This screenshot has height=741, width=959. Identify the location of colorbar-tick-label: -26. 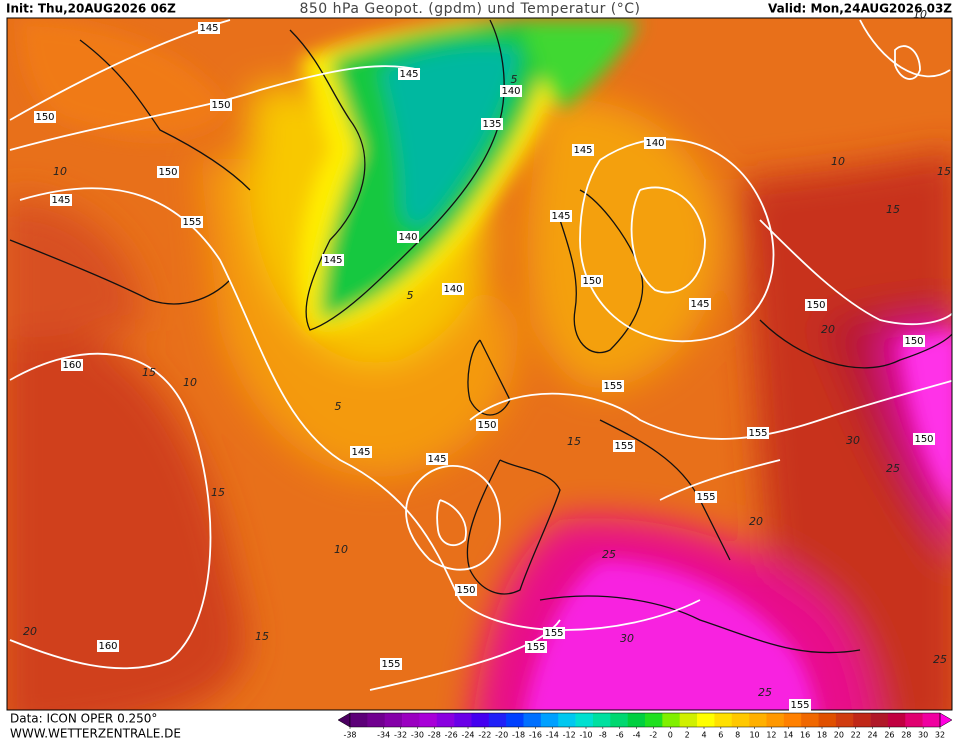
(451, 735).